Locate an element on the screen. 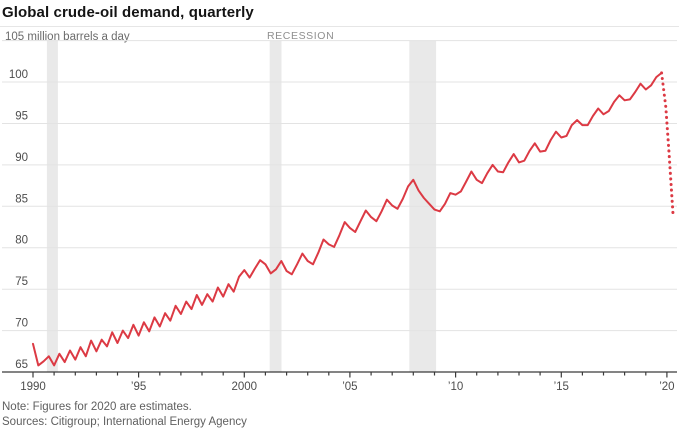  x-axis-tick-label: ’10 is located at coordinates (455, 387).